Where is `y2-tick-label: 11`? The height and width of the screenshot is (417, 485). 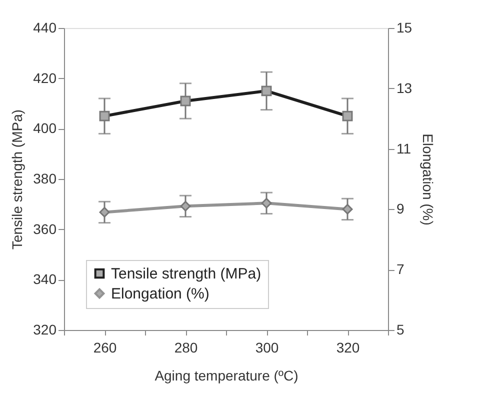
y2-tick-label: 11 is located at coordinates (404, 148).